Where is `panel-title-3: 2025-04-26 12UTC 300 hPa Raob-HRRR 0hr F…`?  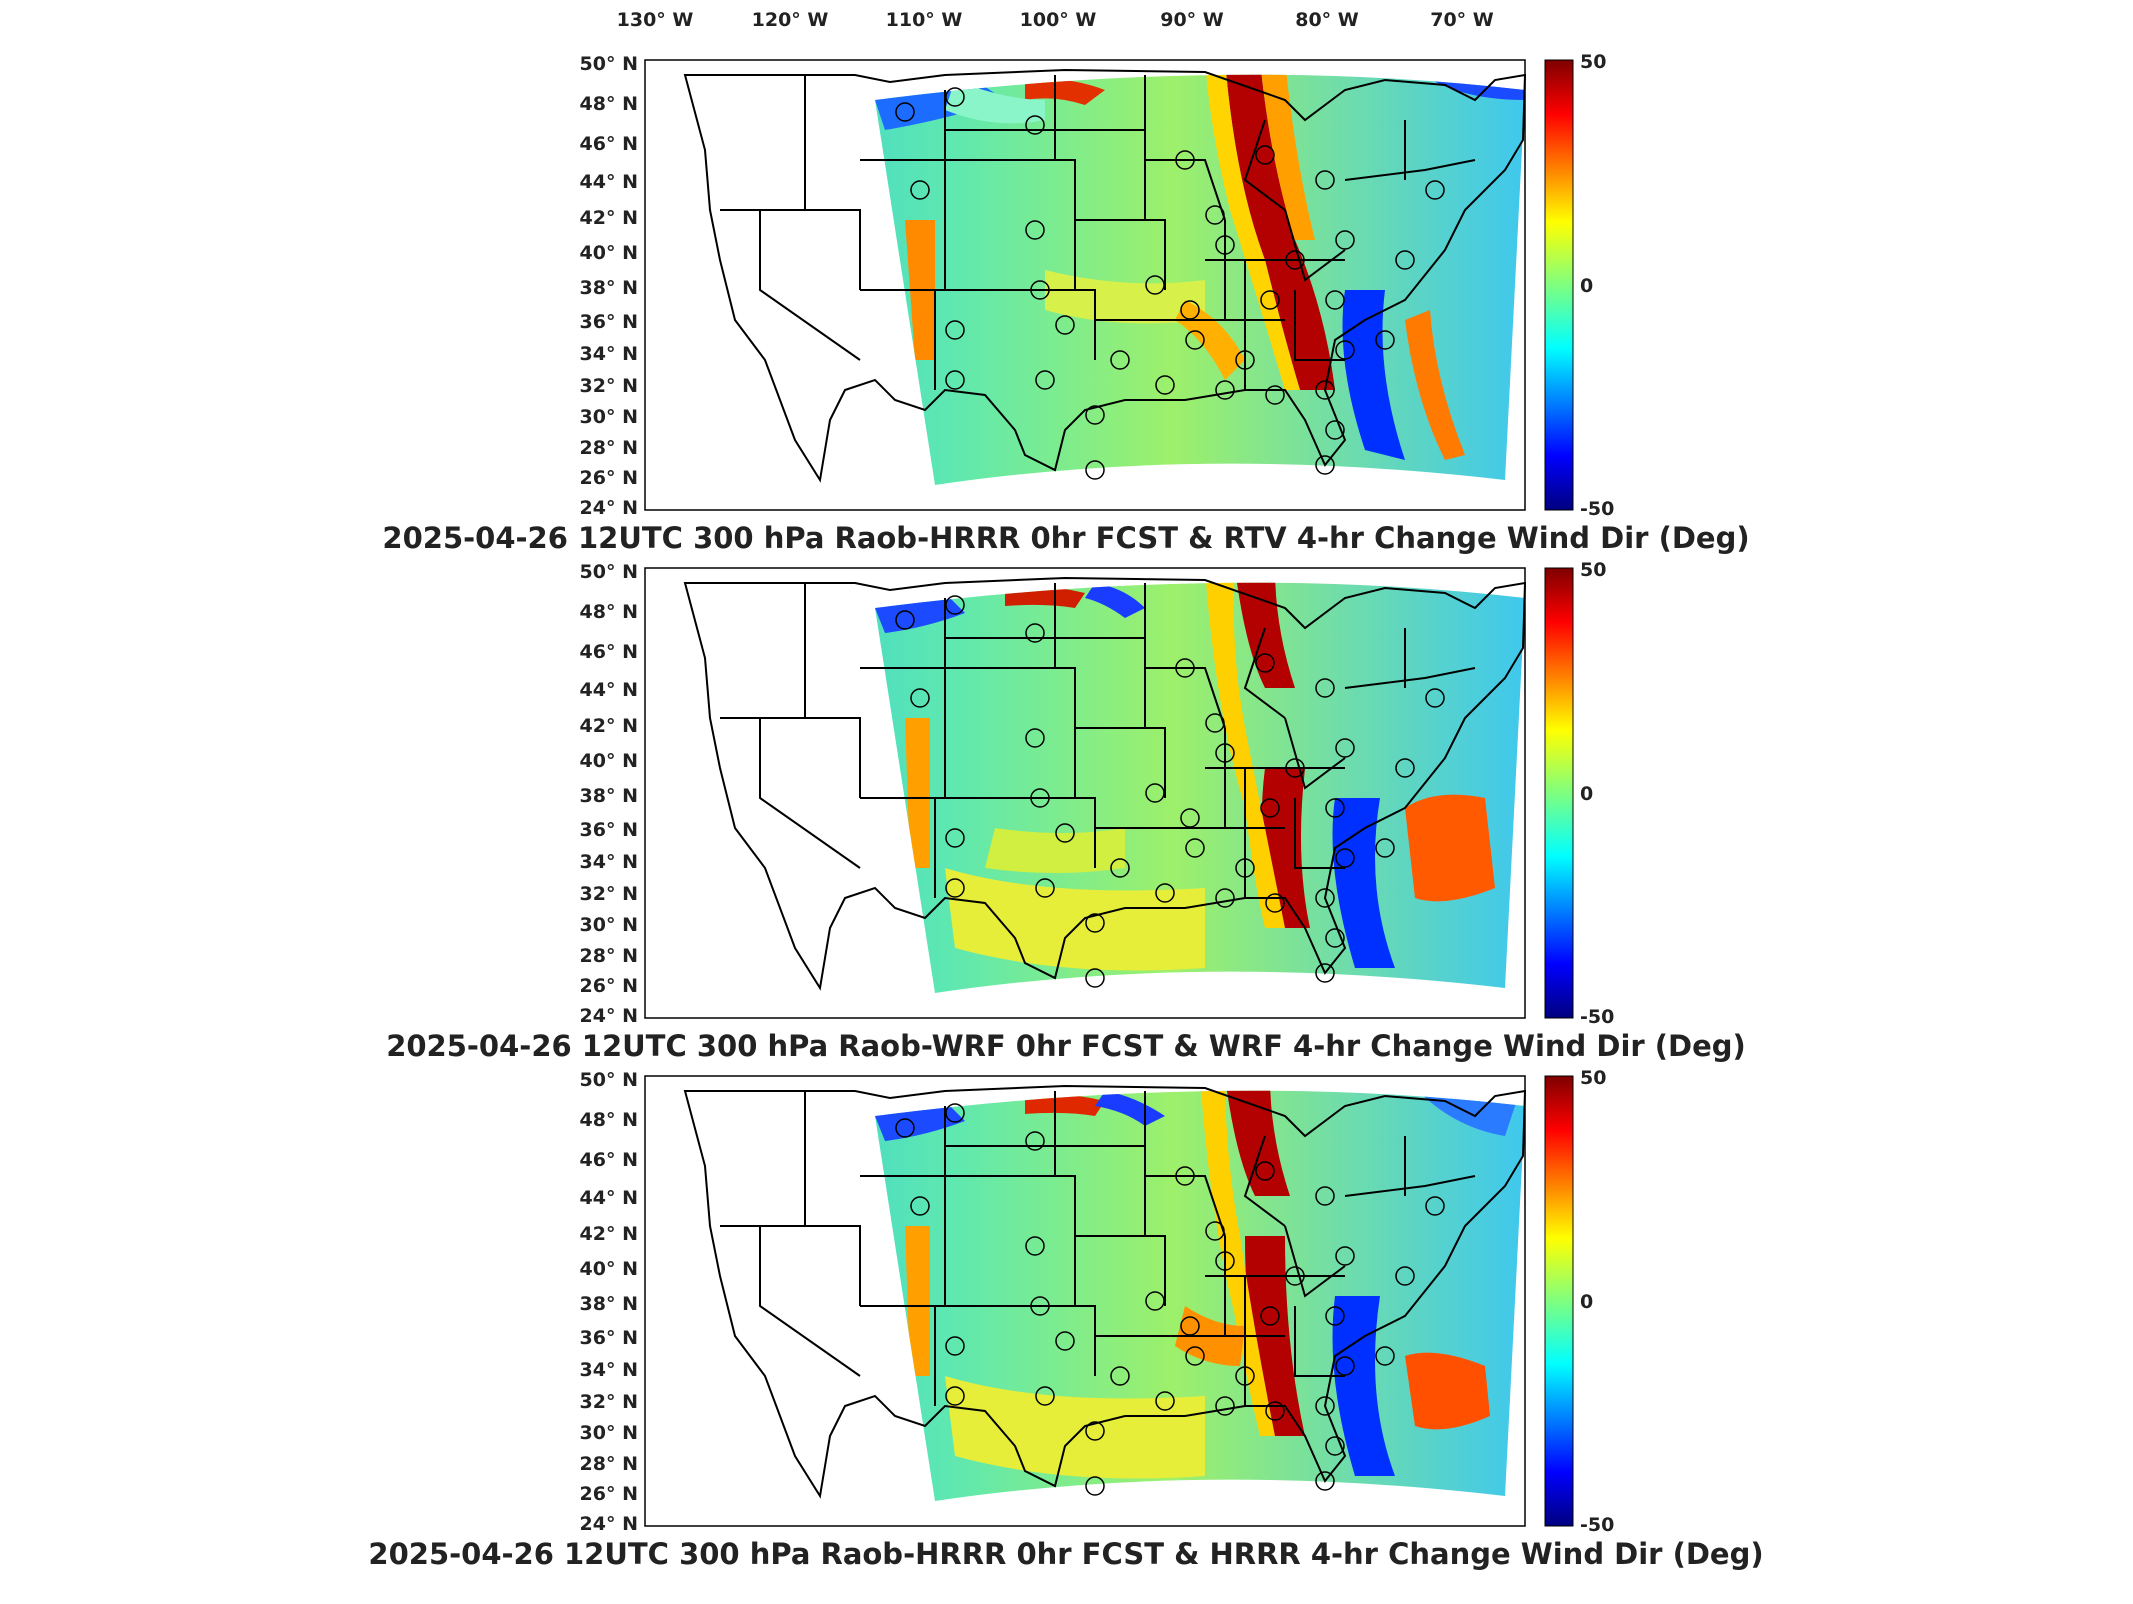
panel-title-3: 2025-04-26 12UTC 300 hPa Raob-HRRR 0hr F… is located at coordinates (1065, 1554).